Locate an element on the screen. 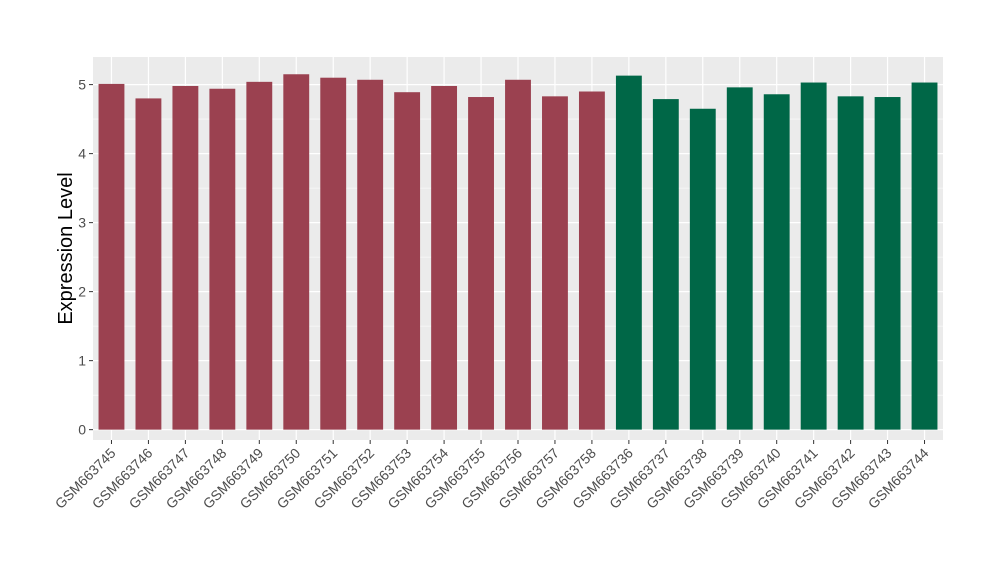  y-axis: 0 1 2 3 4 5 is located at coordinates (85, 257).